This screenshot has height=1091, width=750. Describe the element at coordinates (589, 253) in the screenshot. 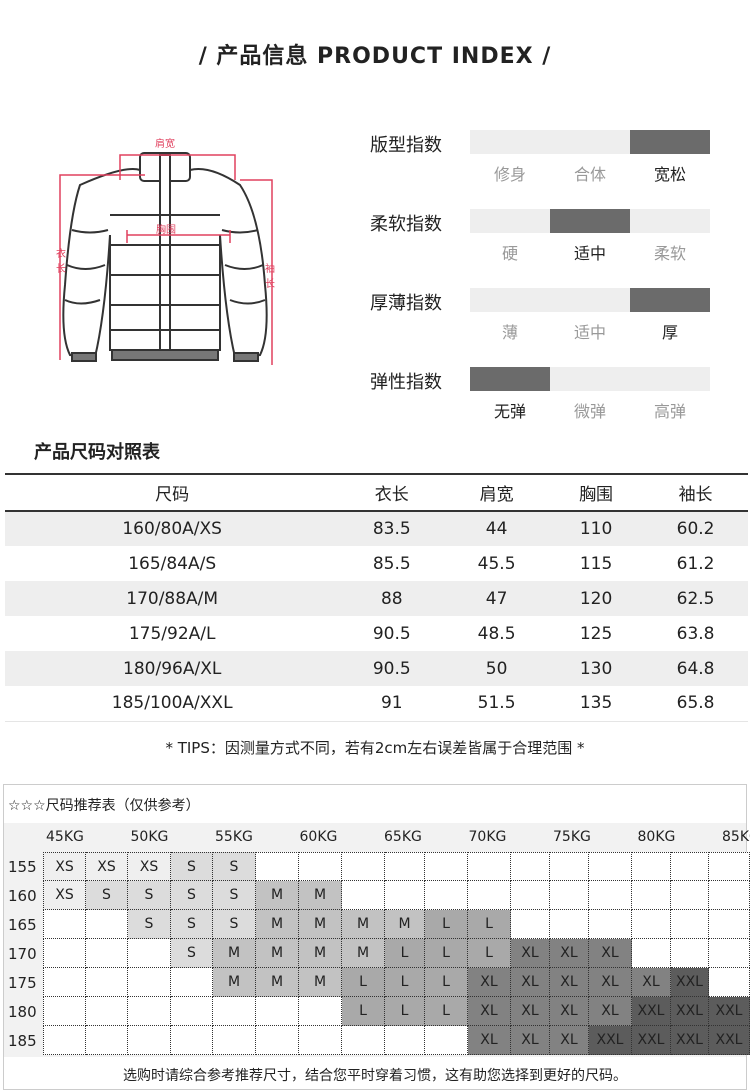

I see `index-option: 适中` at that location.